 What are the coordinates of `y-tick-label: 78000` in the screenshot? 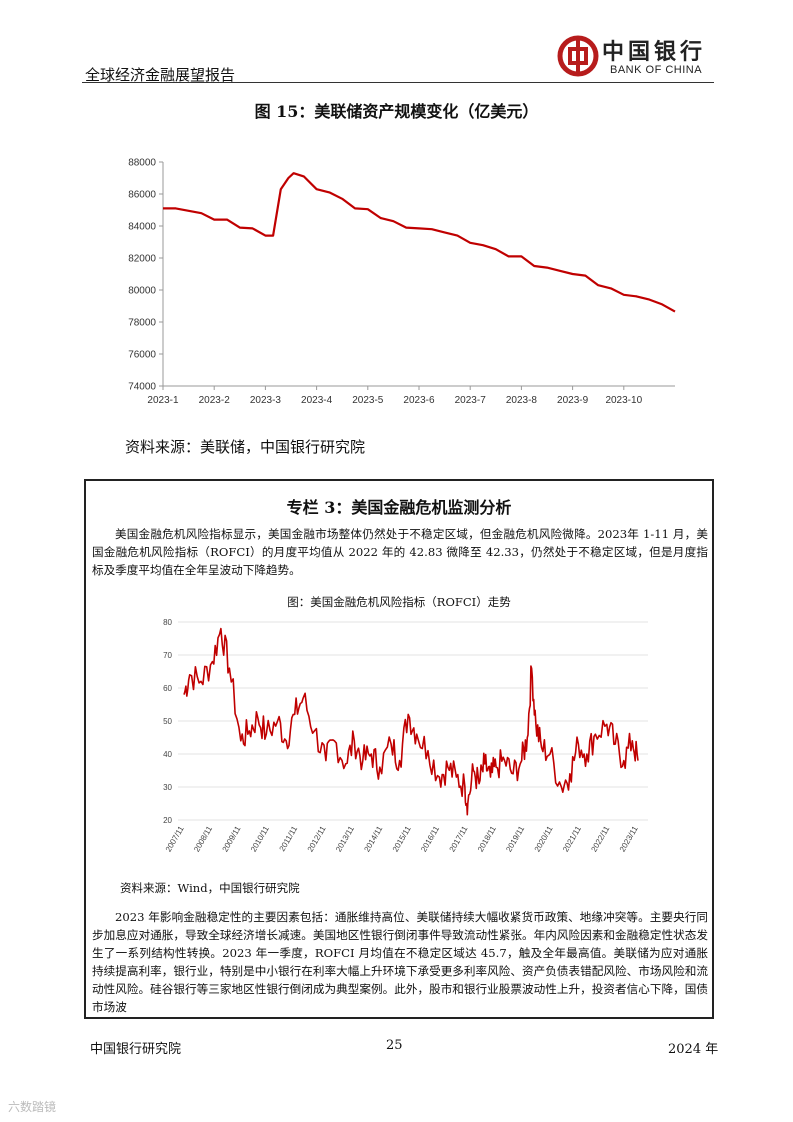 It's located at (142, 323).